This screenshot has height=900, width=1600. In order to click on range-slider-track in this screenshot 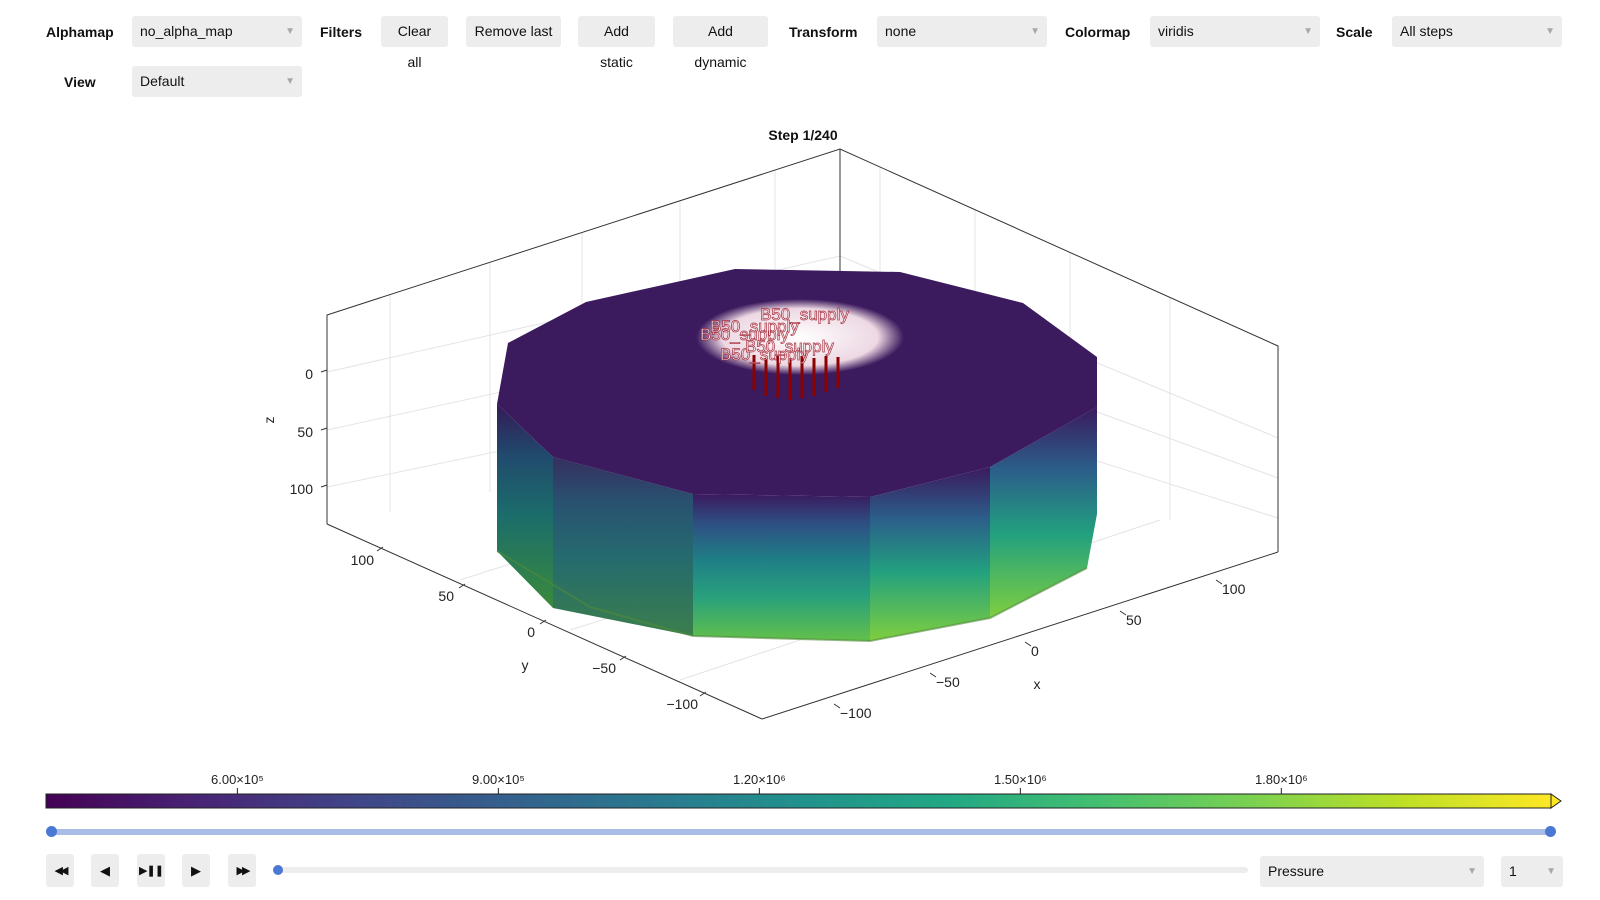, I will do `click(801, 832)`.